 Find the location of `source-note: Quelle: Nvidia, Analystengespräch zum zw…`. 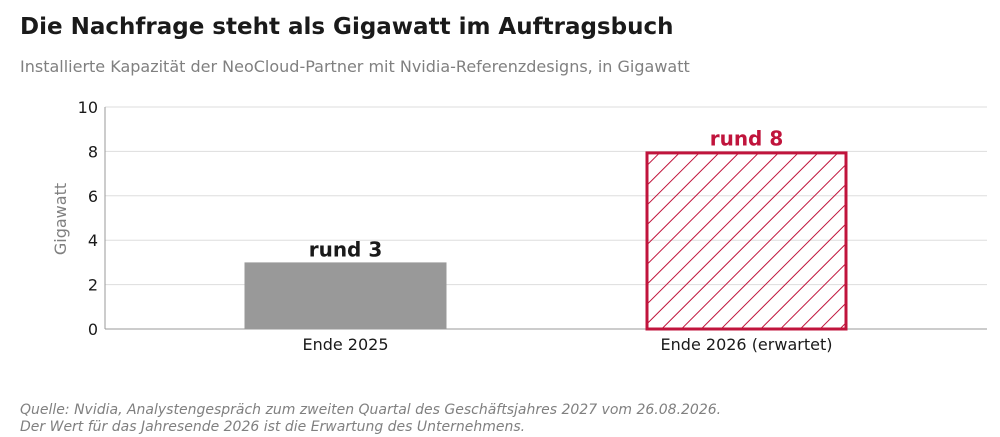

source-note: Quelle: Nvidia, Analystengespräch zum zw… is located at coordinates (371, 410).